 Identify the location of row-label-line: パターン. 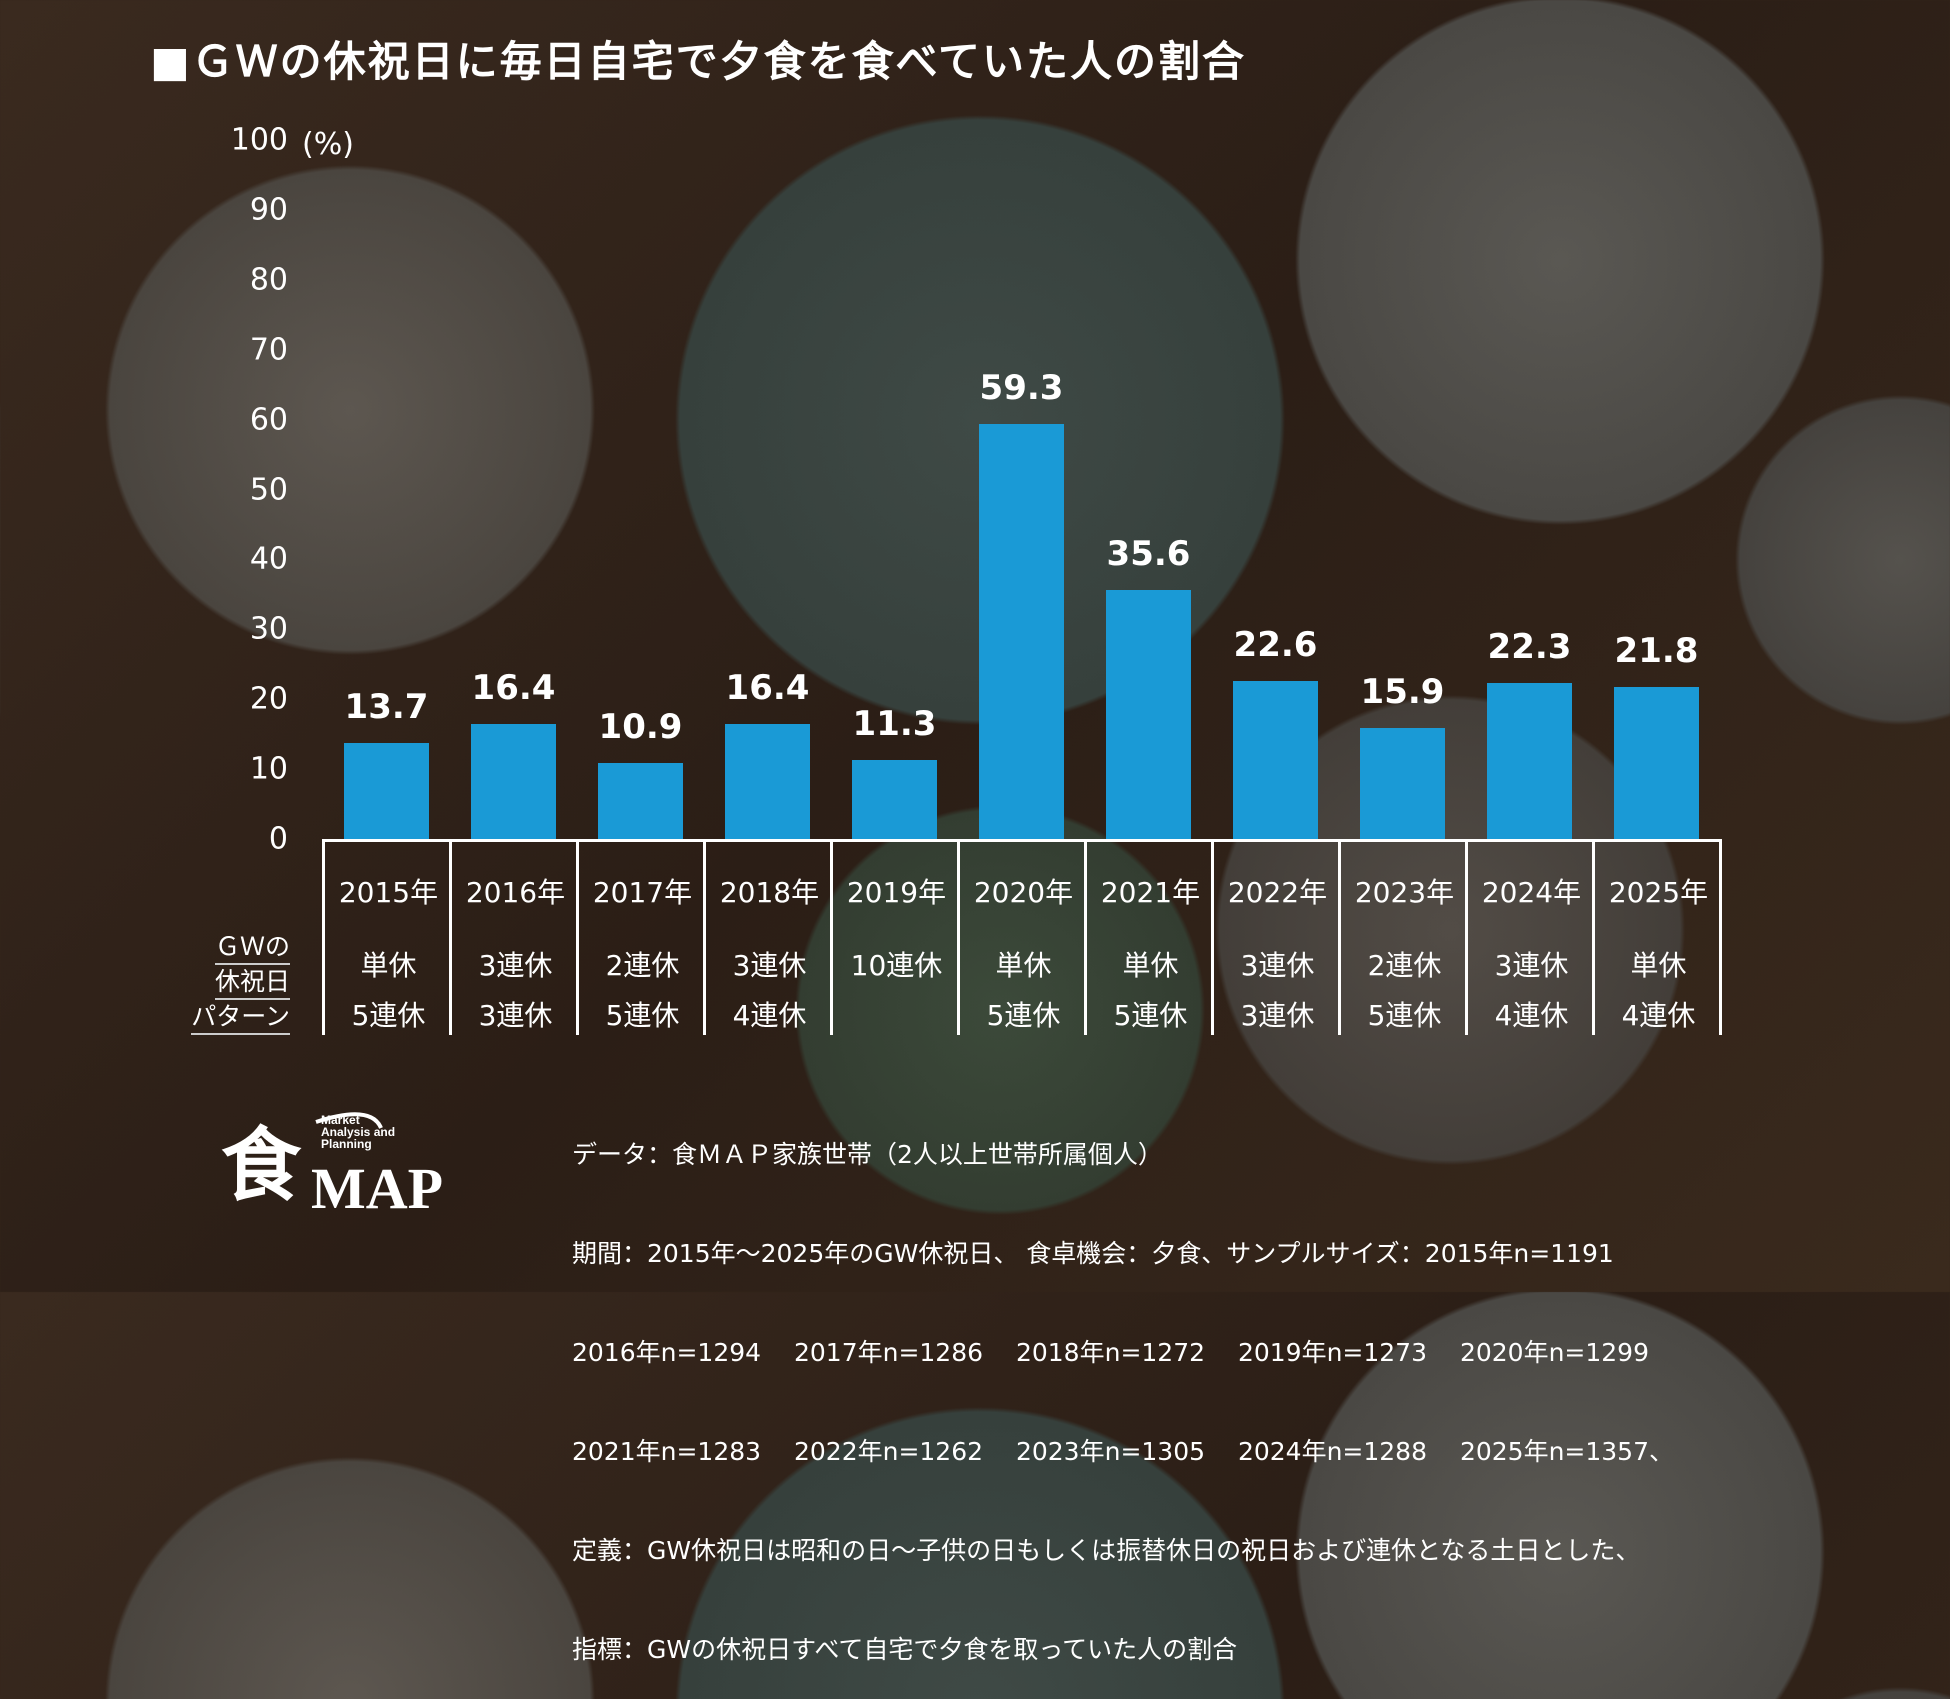
(240, 1017).